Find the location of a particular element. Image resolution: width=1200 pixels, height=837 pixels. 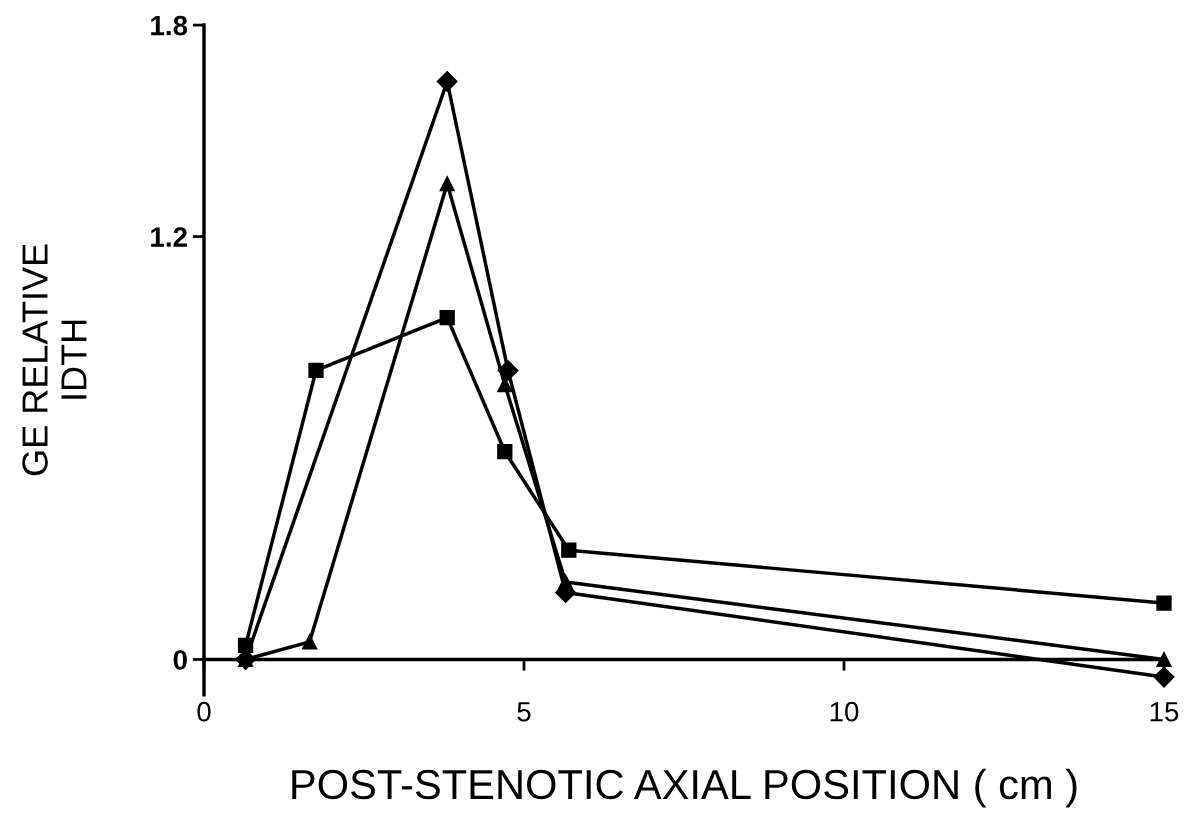

x-tick-label: 10 is located at coordinates (844, 711).